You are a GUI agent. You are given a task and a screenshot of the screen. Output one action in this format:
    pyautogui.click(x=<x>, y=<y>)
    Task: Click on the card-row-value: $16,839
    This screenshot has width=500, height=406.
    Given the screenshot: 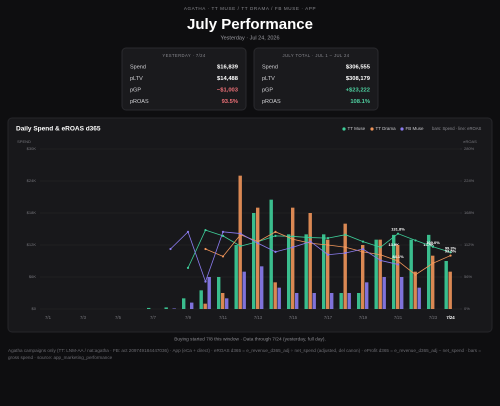 What is the action you would take?
    pyautogui.click(x=228, y=68)
    